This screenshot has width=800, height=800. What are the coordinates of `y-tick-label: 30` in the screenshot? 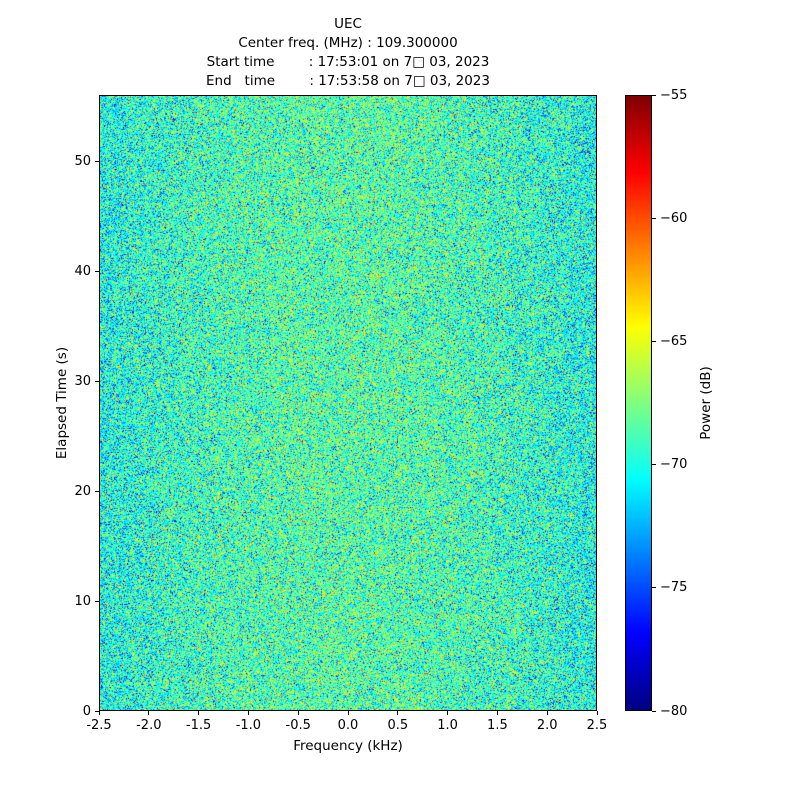 It's located at (82, 381).